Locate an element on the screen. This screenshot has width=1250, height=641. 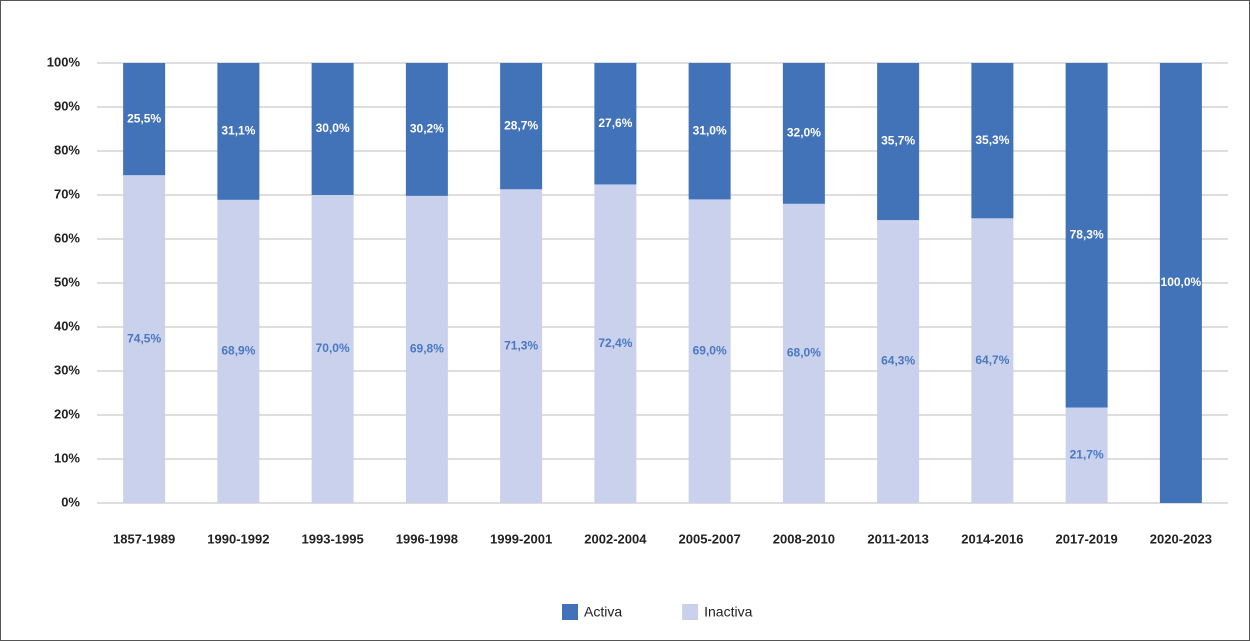
y-tick-label: 70% is located at coordinates (67, 193).